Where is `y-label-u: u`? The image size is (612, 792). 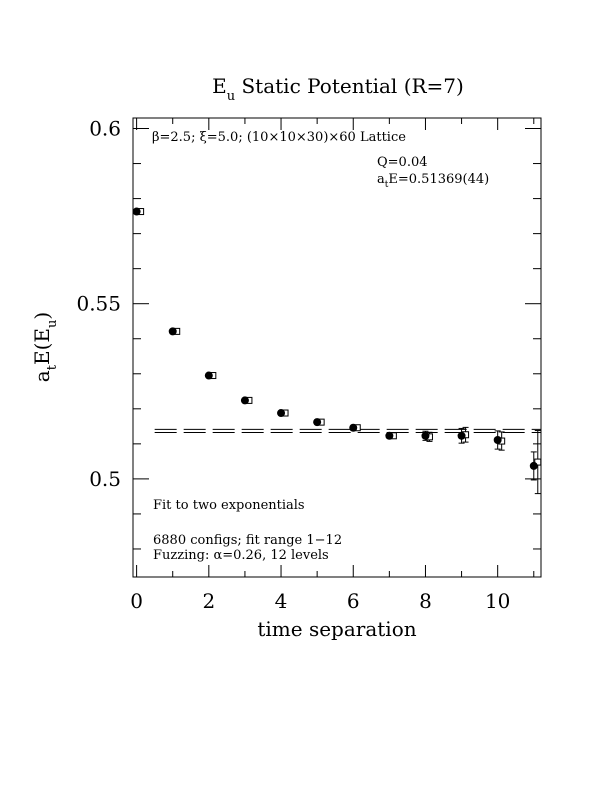 y-label-u: u is located at coordinates (52, 324).